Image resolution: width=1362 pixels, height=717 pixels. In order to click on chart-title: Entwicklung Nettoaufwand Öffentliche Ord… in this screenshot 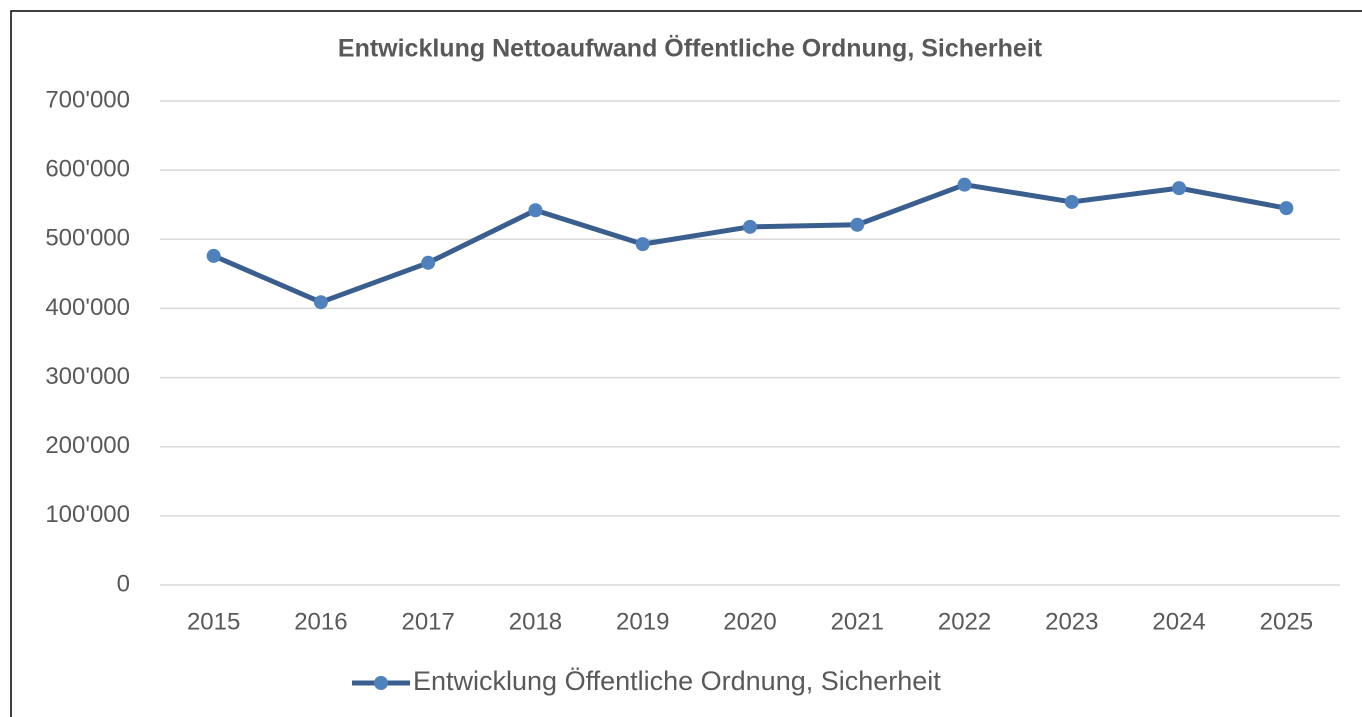, I will do `click(690, 48)`.